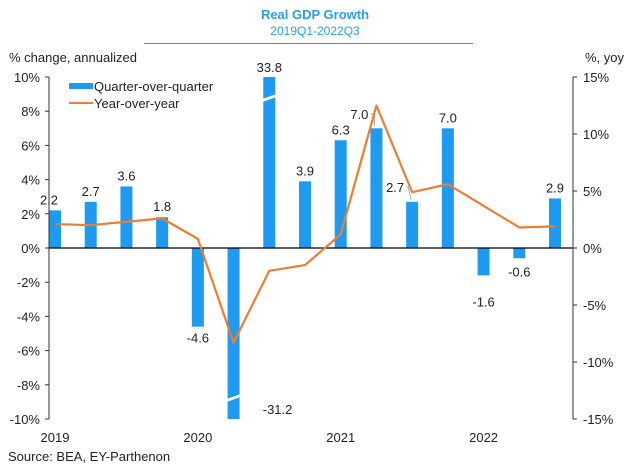 The height and width of the screenshot is (476, 630). What do you see at coordinates (269, 67) in the screenshot?
I see `bar-value-label: 33.8` at bounding box center [269, 67].